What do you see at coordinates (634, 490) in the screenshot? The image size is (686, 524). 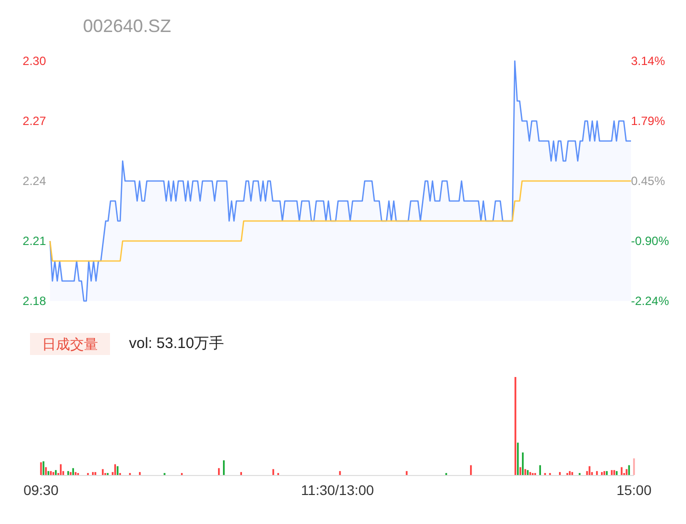 I see `x-tick-label: 15:00` at bounding box center [634, 490].